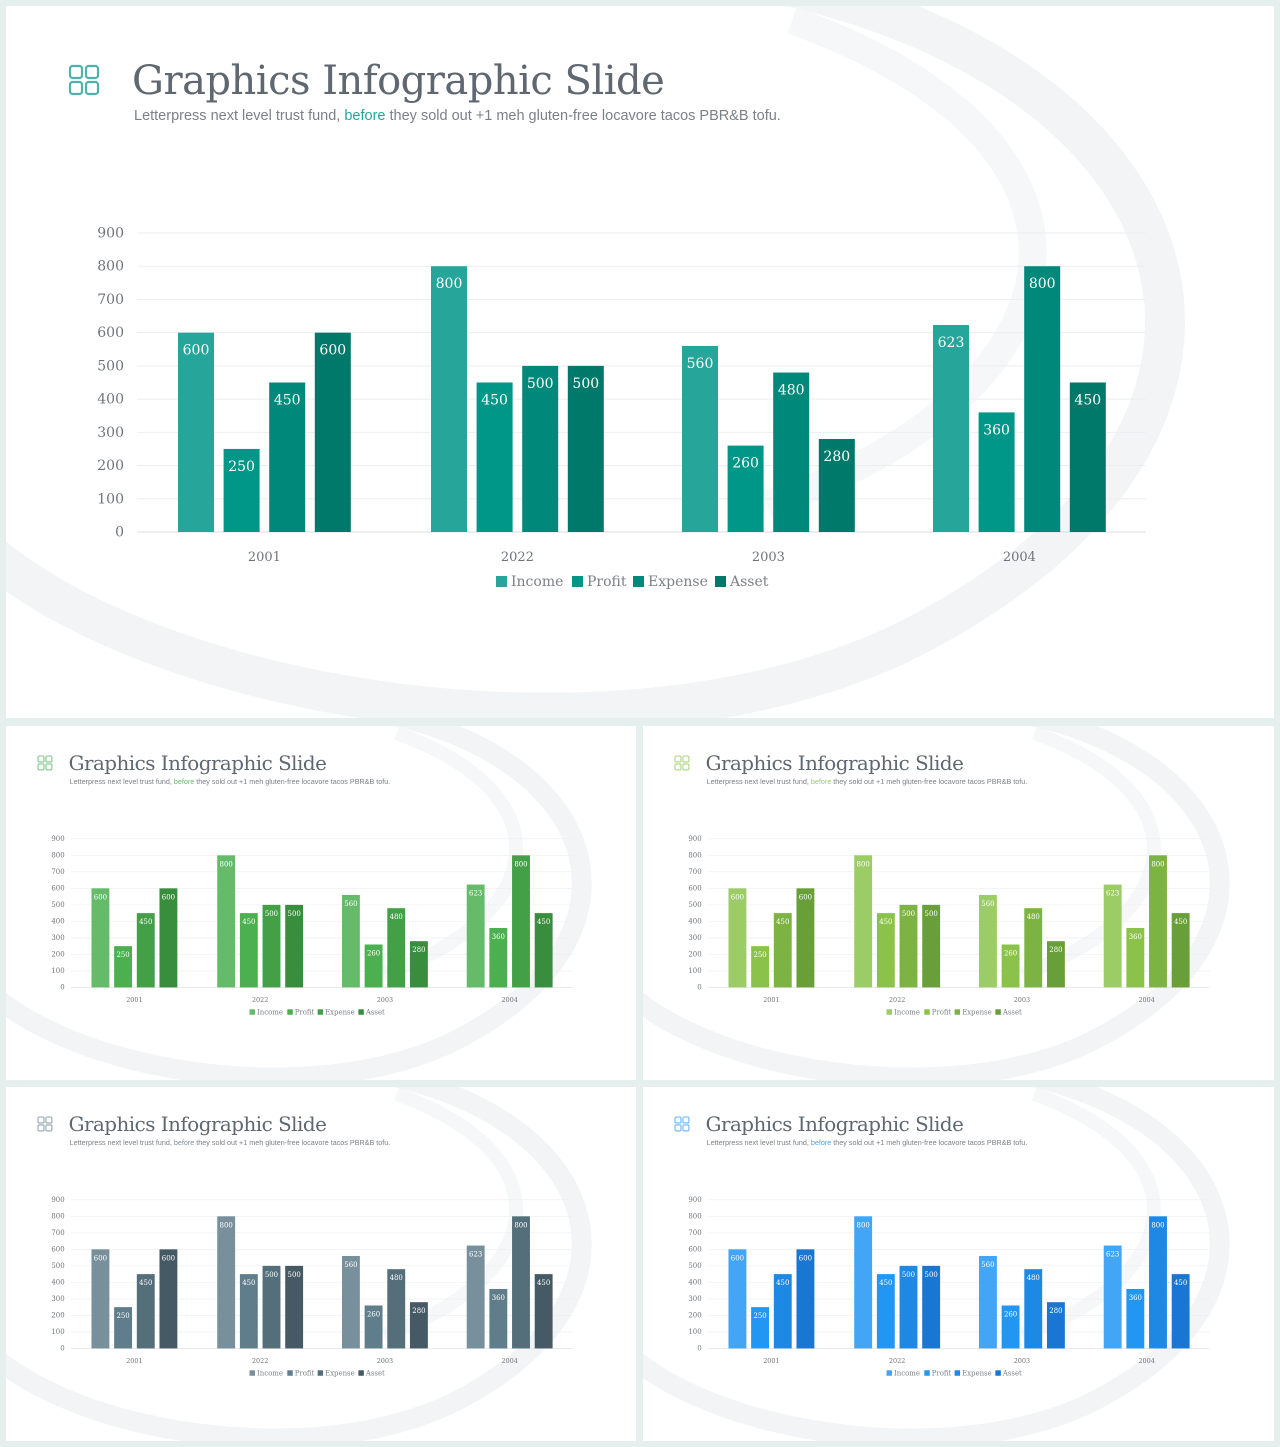  I want to click on legend-label: Profit, so click(305, 1012).